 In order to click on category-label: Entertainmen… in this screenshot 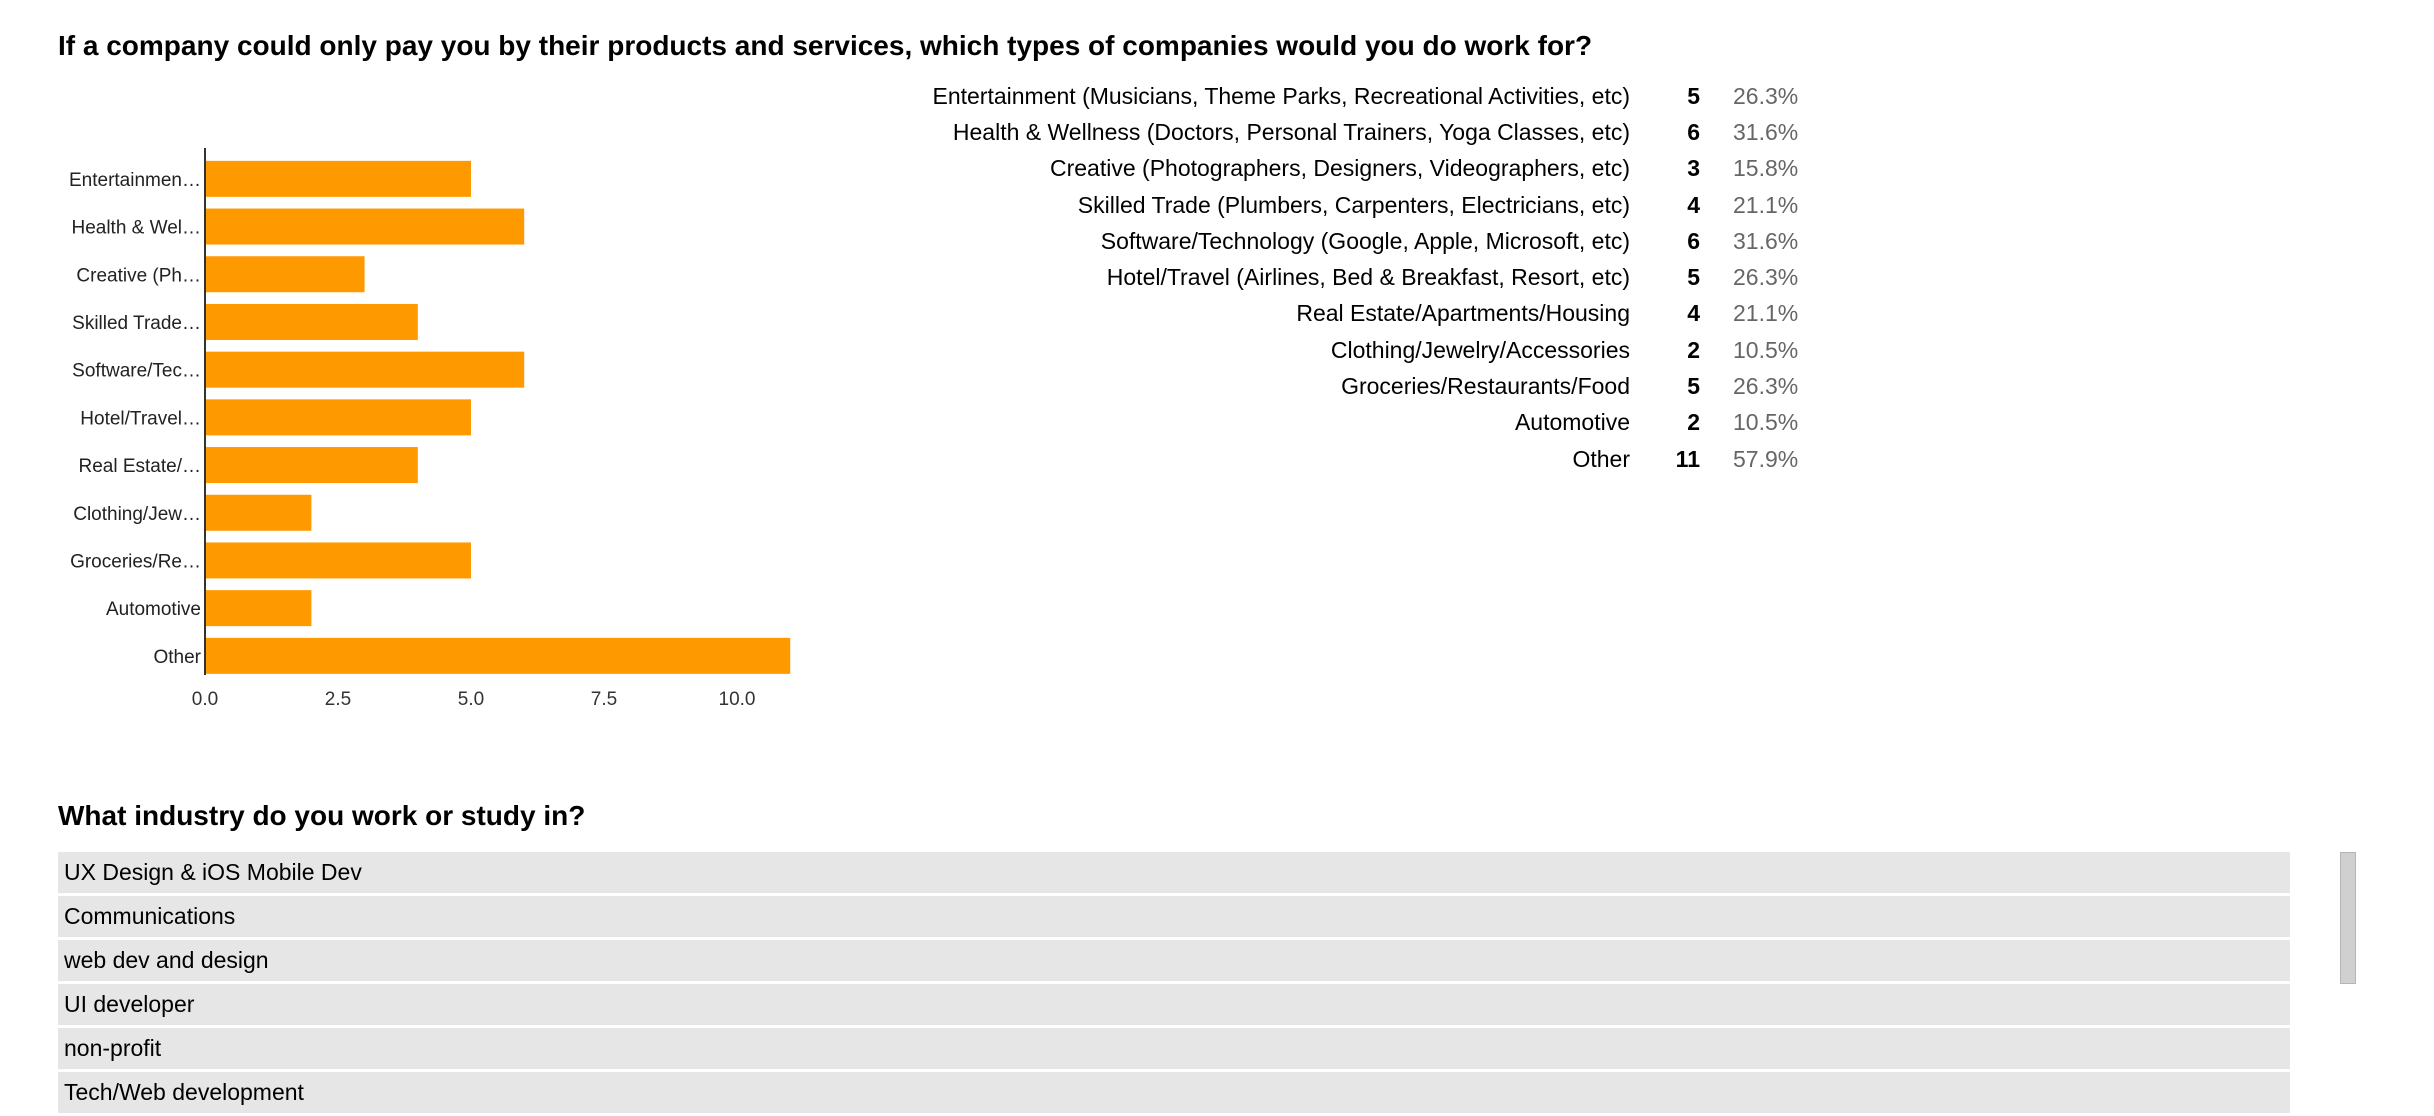, I will do `click(135, 180)`.